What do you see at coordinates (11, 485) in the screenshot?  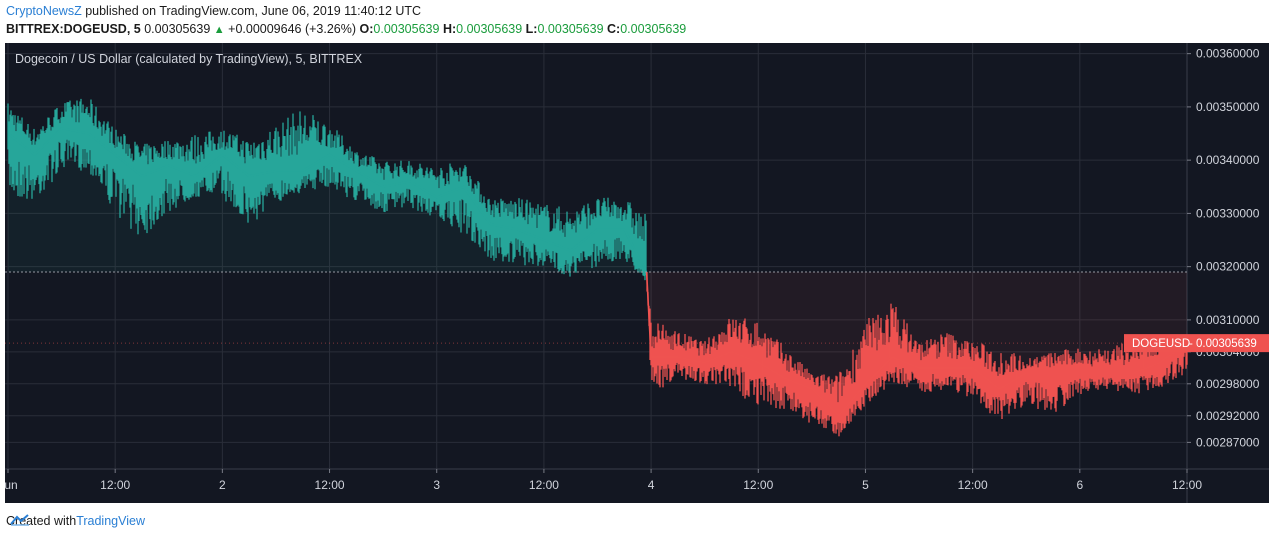 I see `x-tick-label: Jun` at bounding box center [11, 485].